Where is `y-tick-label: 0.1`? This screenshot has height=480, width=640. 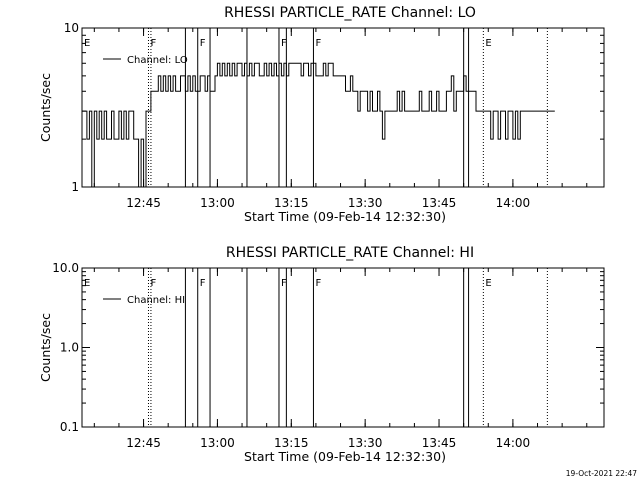 y-tick-label: 0.1 is located at coordinates (69, 427).